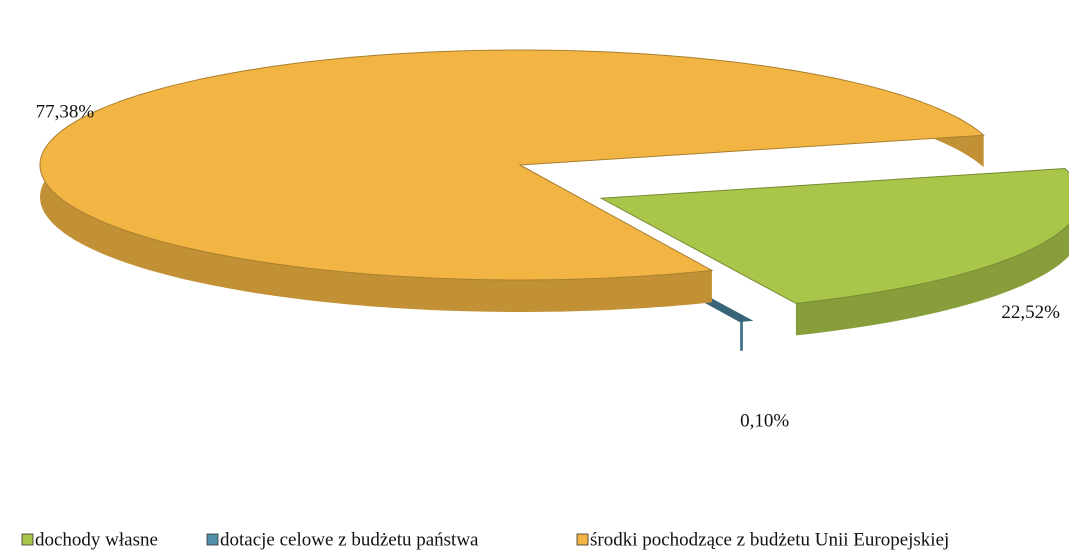 The width and height of the screenshot is (1069, 556). I want to click on data-label: 22,52%, so click(1030, 312).